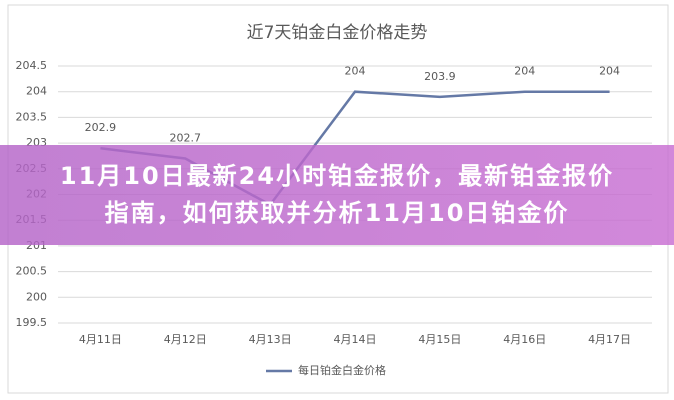 The height and width of the screenshot is (400, 674). I want to click on x-tick-label: 4月15日, so click(439, 339).